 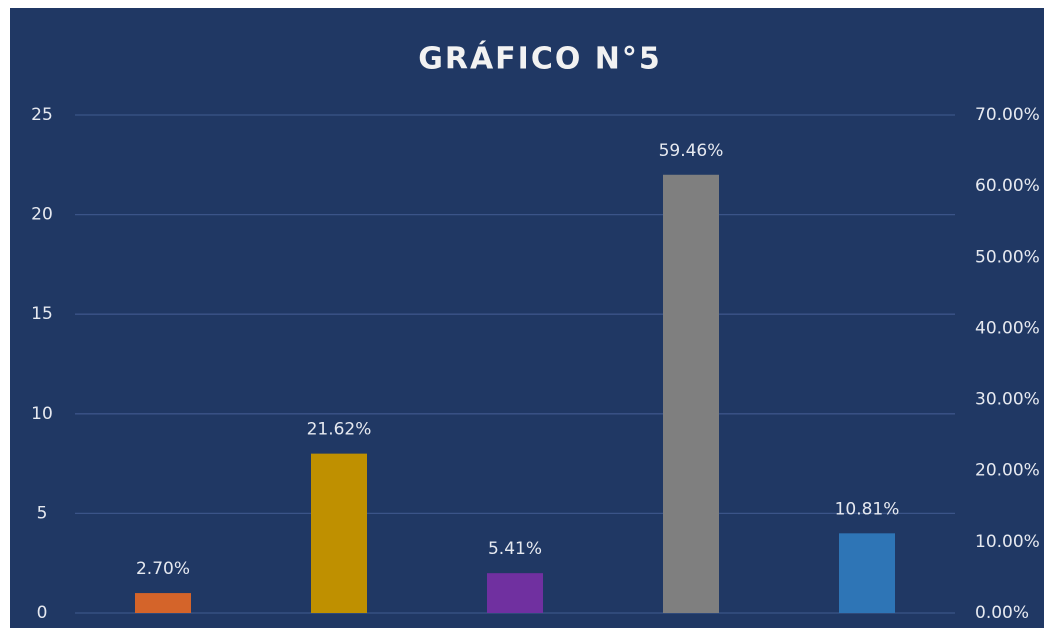 I want to click on y-tick-label: 20, so click(x=42, y=215).